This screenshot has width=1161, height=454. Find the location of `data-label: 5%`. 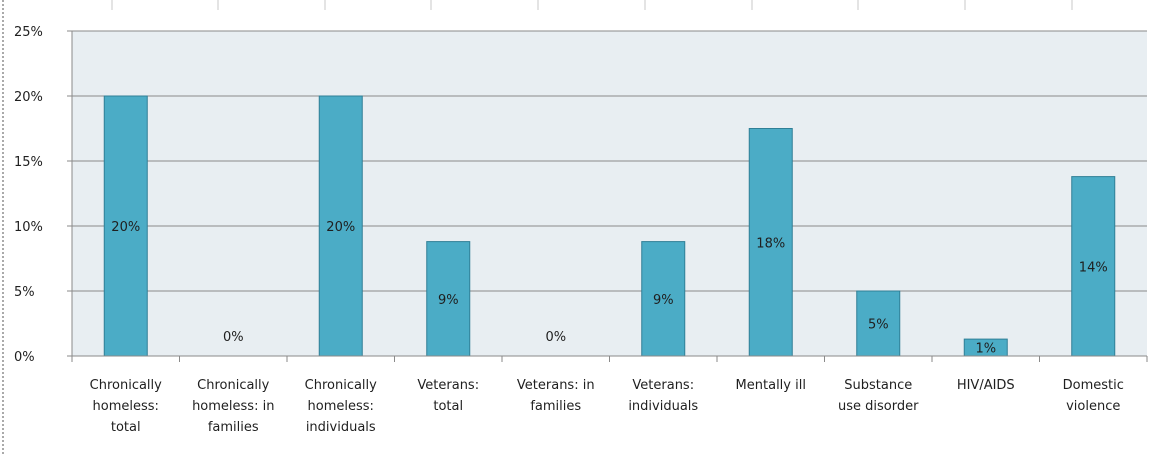

data-label: 5% is located at coordinates (878, 325).